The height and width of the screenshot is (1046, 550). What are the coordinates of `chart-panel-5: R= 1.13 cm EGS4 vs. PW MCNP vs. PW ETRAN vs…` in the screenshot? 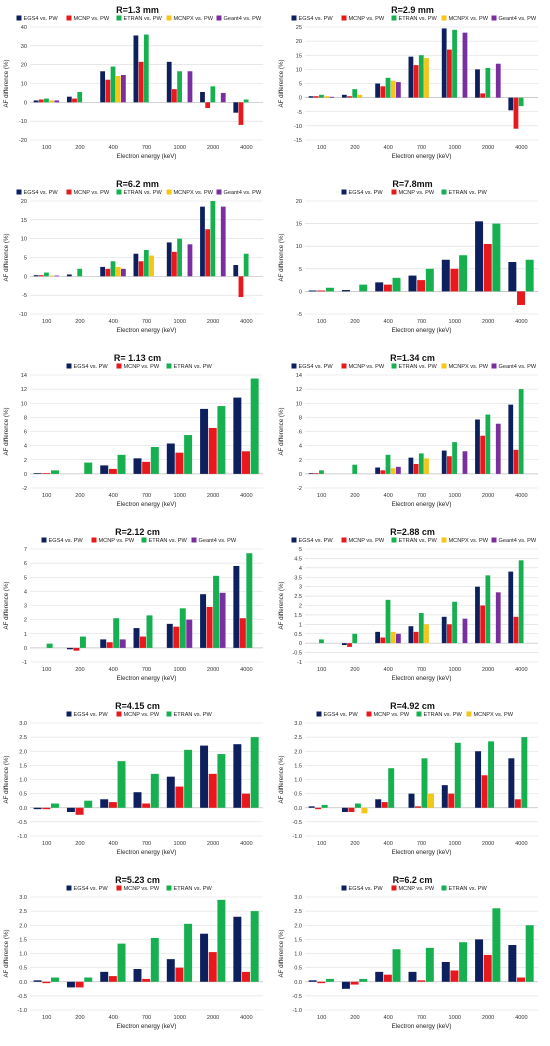 It's located at (137, 435).